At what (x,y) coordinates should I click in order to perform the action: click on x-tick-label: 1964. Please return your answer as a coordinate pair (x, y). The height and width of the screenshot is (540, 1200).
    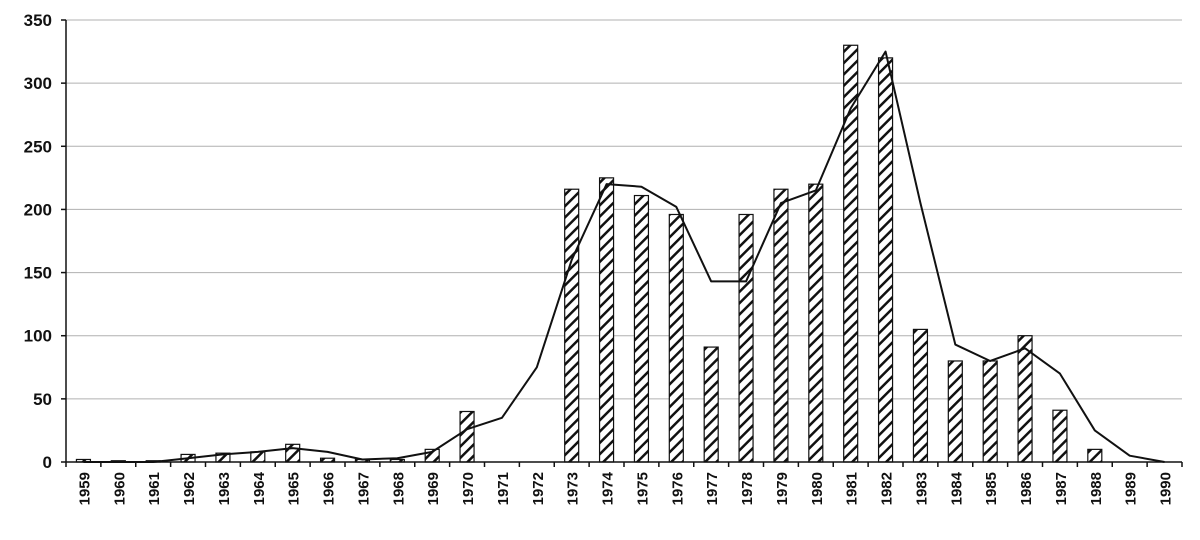
    Looking at the image, I should click on (259, 488).